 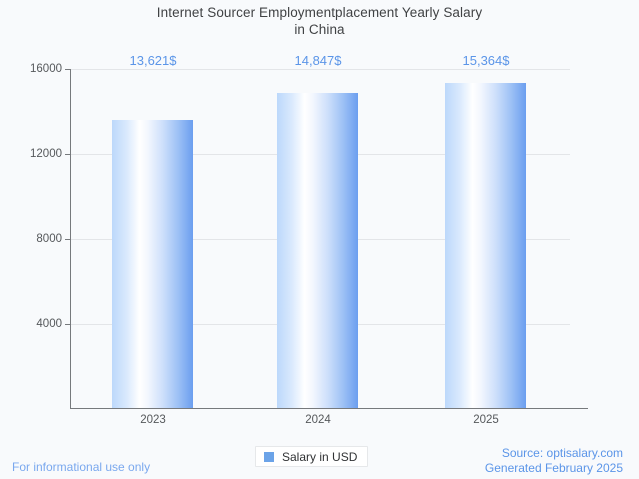 I want to click on x-axis-line, so click(x=329, y=408).